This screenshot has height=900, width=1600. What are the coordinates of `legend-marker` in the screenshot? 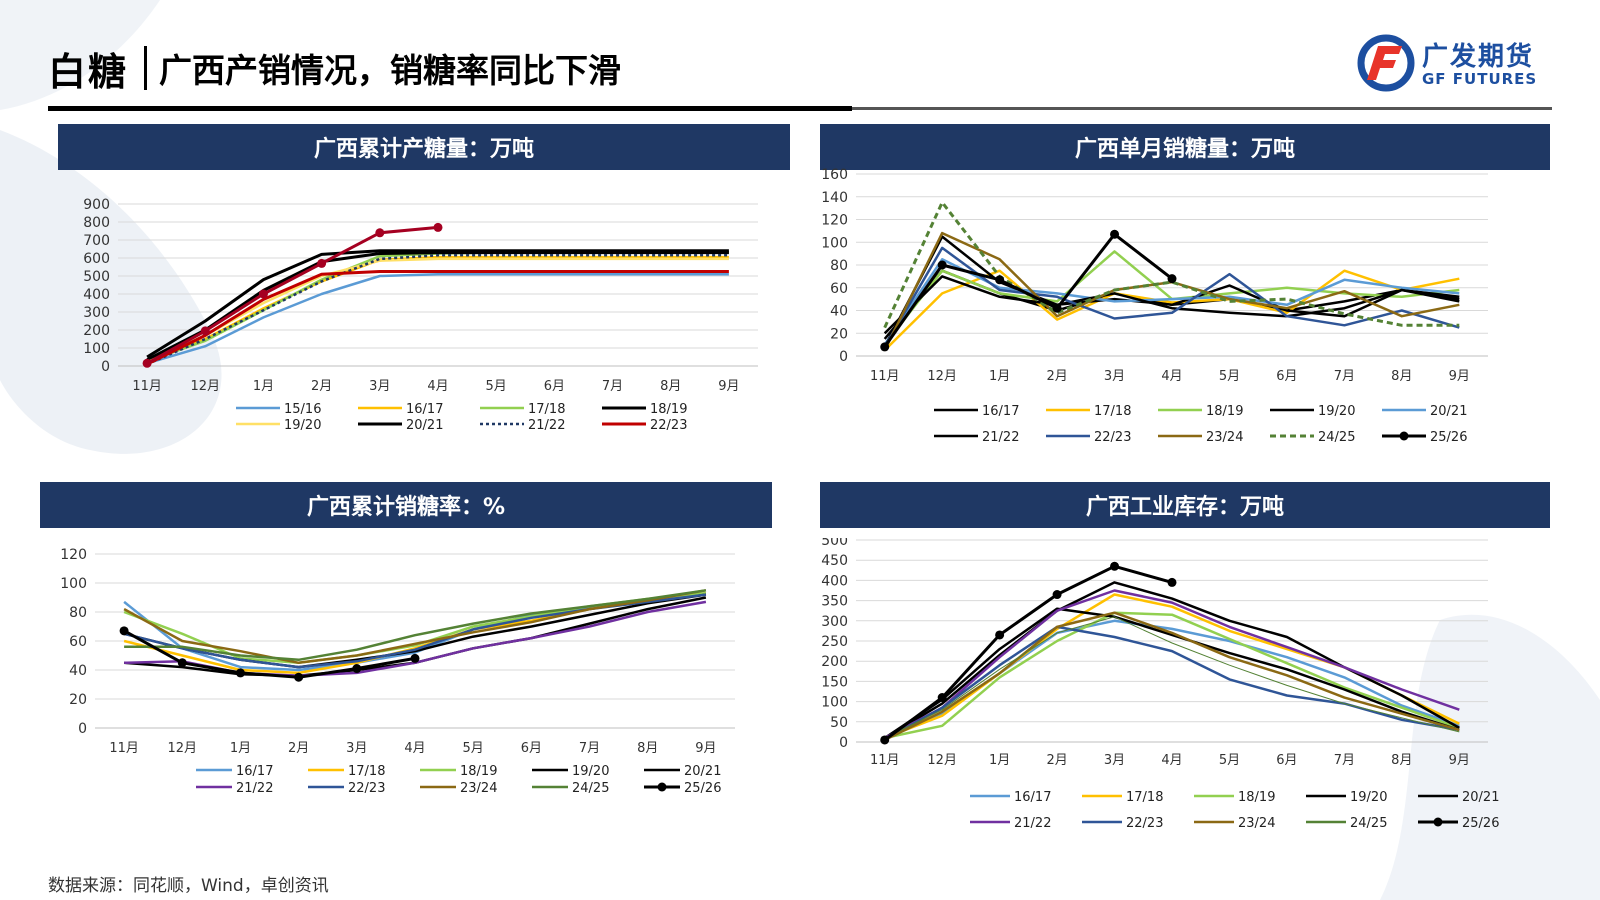 It's located at (1404, 436).